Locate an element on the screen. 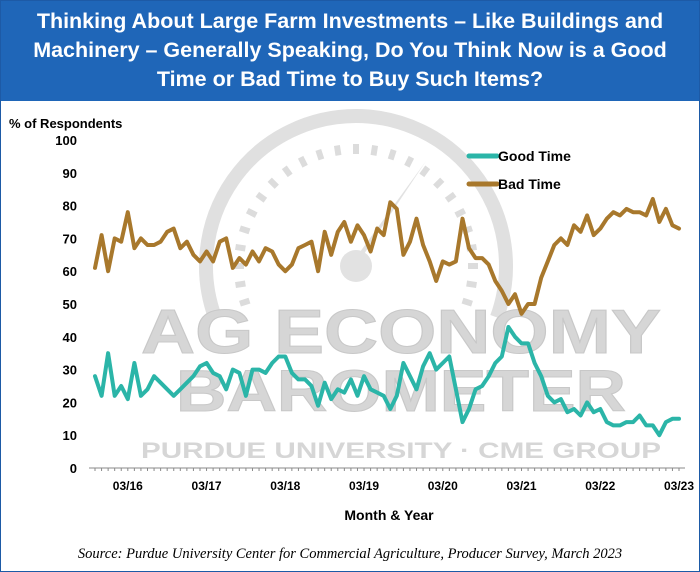  legend: Good Time Bad Time is located at coordinates (518, 170).